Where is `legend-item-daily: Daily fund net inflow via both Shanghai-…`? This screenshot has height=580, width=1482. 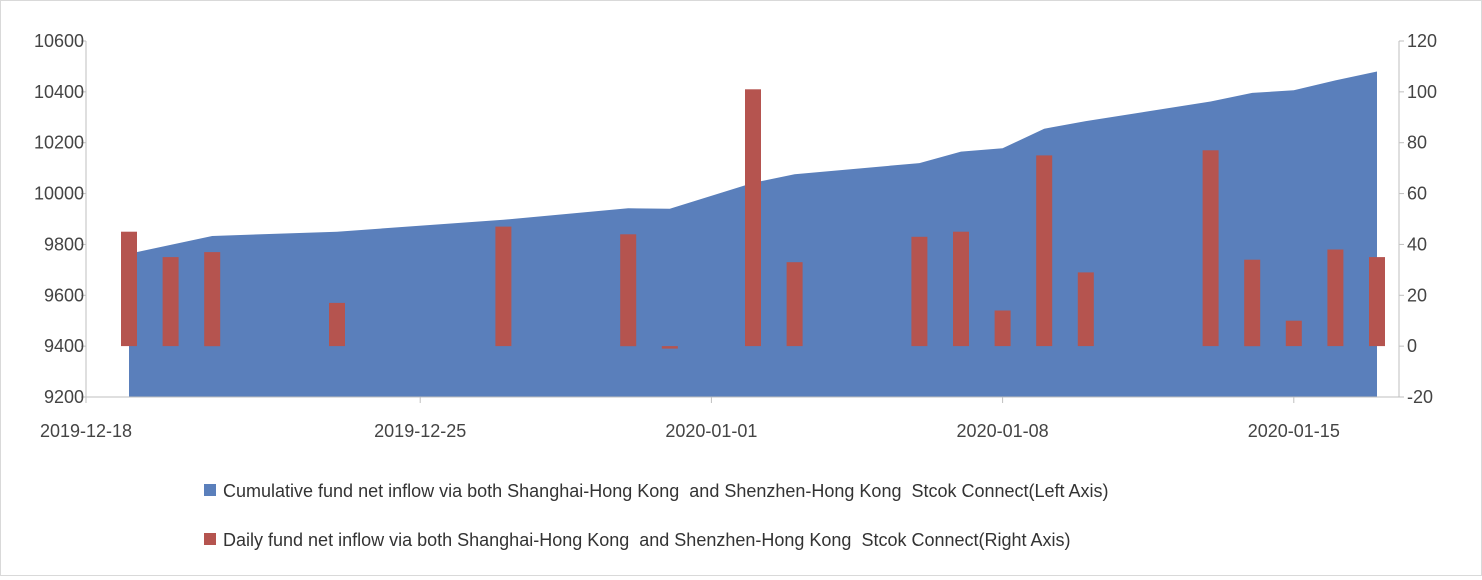
legend-item-daily: Daily fund net inflow via both Shanghai-… is located at coordinates (637, 540).